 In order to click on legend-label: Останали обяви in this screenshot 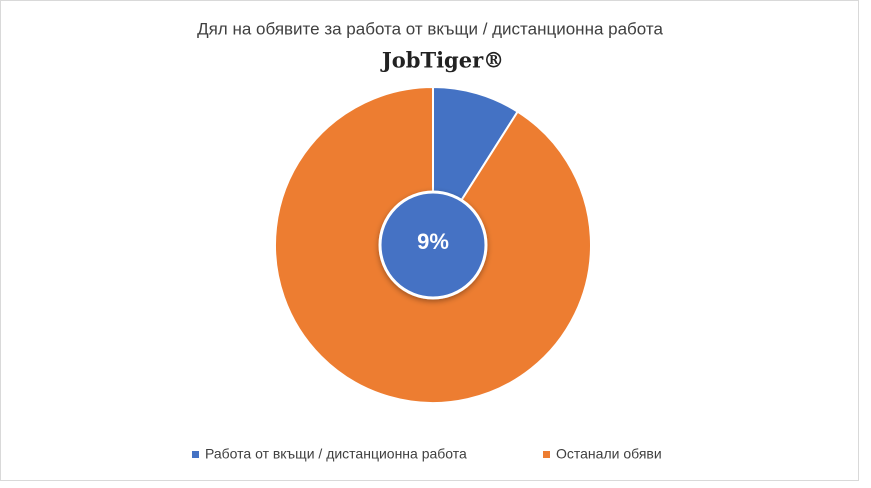, I will do `click(609, 454)`.